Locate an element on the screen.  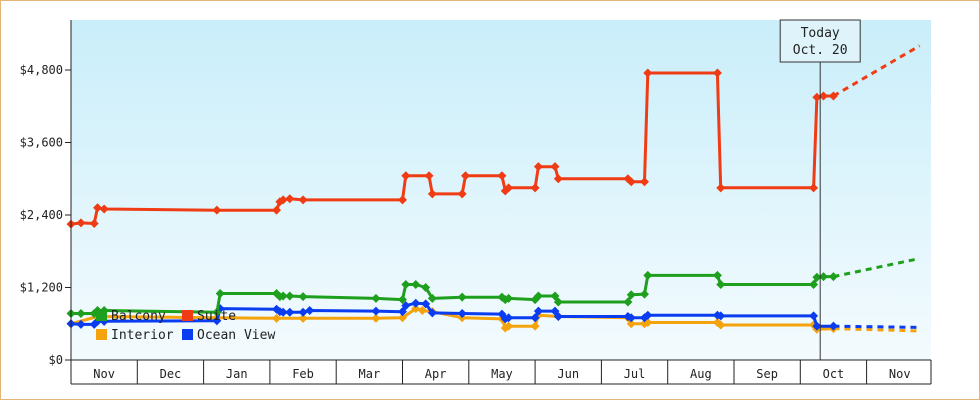
x-tick-label: Aug is located at coordinates (701, 374).